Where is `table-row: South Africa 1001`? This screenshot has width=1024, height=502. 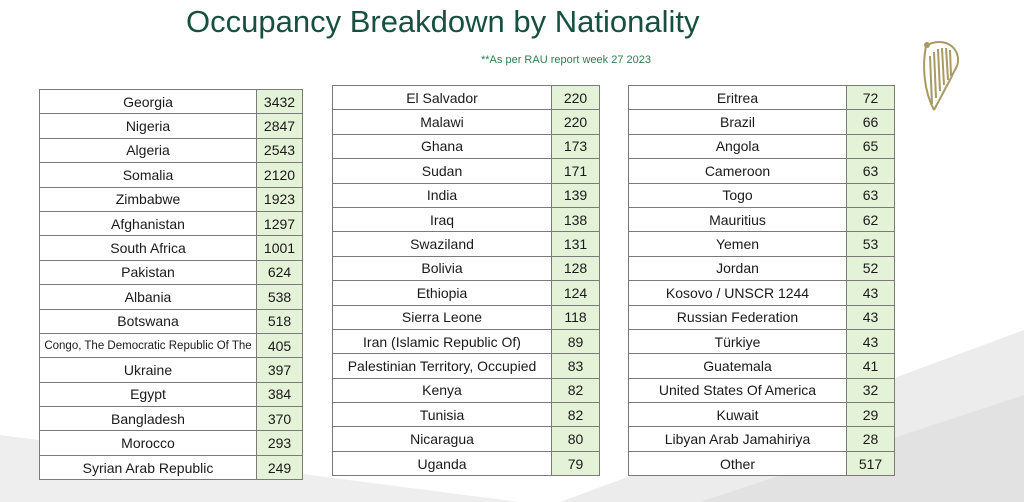
table-row: South Africa 1001 is located at coordinates (171, 248).